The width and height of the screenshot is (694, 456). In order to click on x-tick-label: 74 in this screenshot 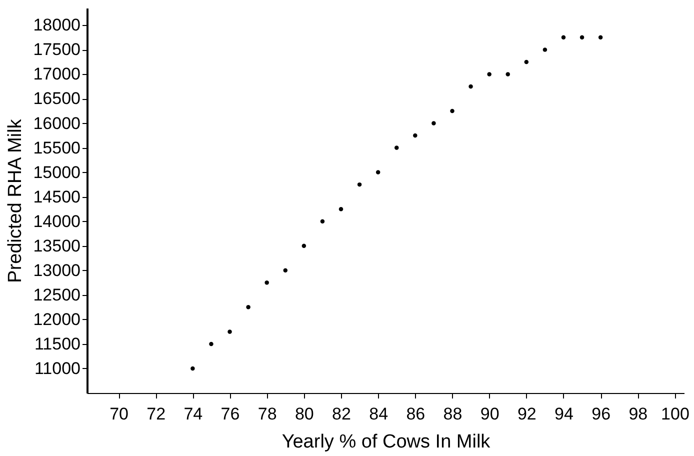, I will do `click(193, 414)`.